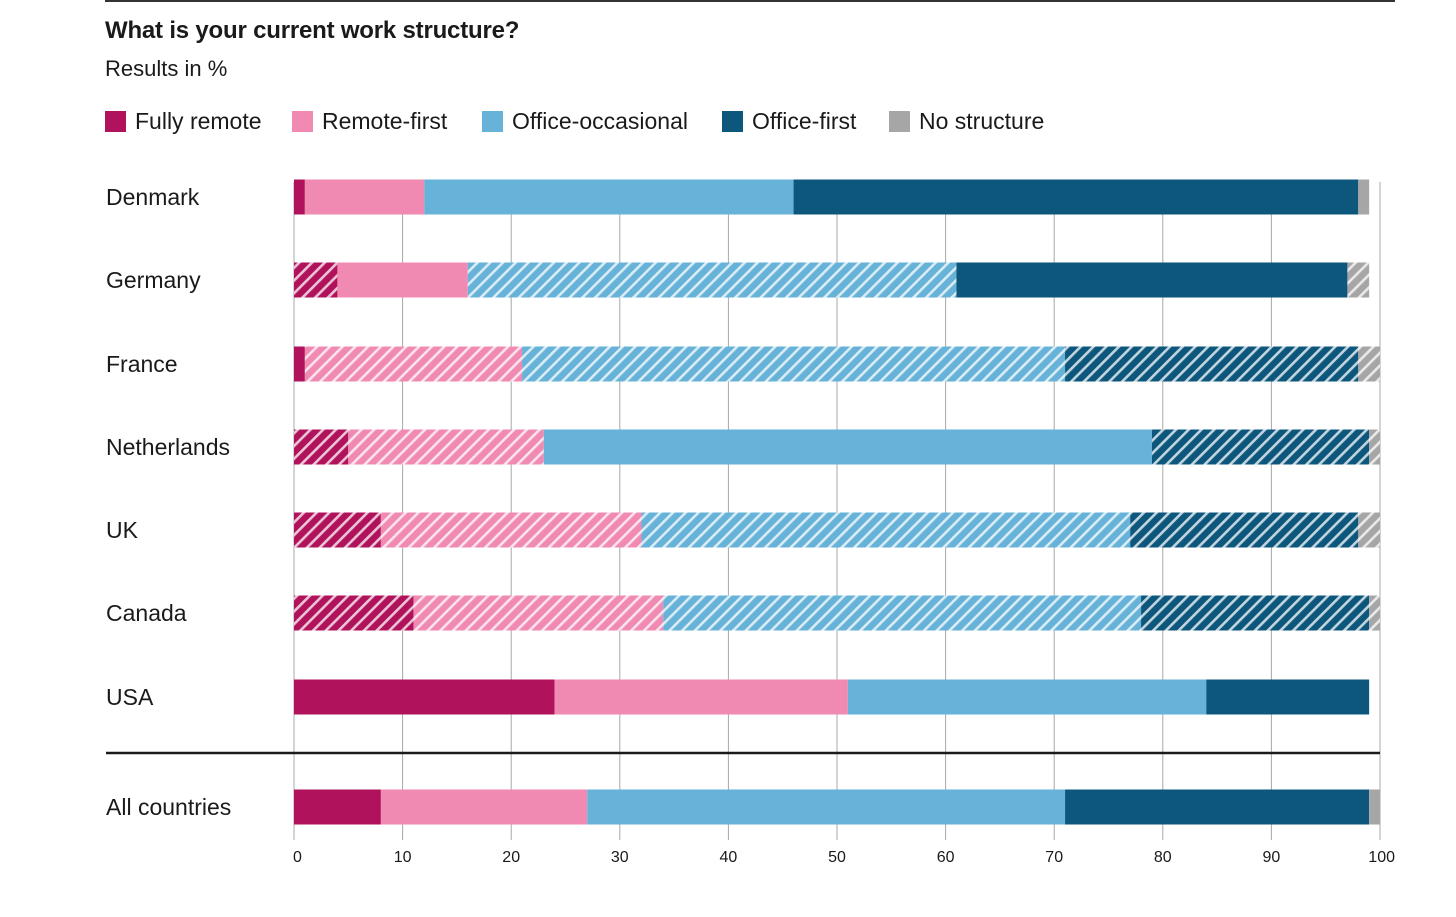 Image resolution: width=1456 pixels, height=917 pixels. I want to click on x-tick-label: 0, so click(297, 857).